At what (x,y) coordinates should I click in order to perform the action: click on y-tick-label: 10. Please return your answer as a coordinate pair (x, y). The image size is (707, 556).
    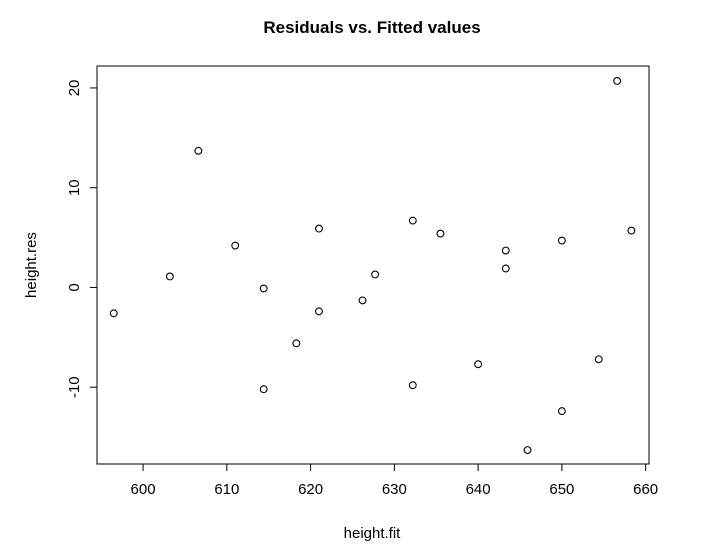
    Looking at the image, I should click on (74, 187).